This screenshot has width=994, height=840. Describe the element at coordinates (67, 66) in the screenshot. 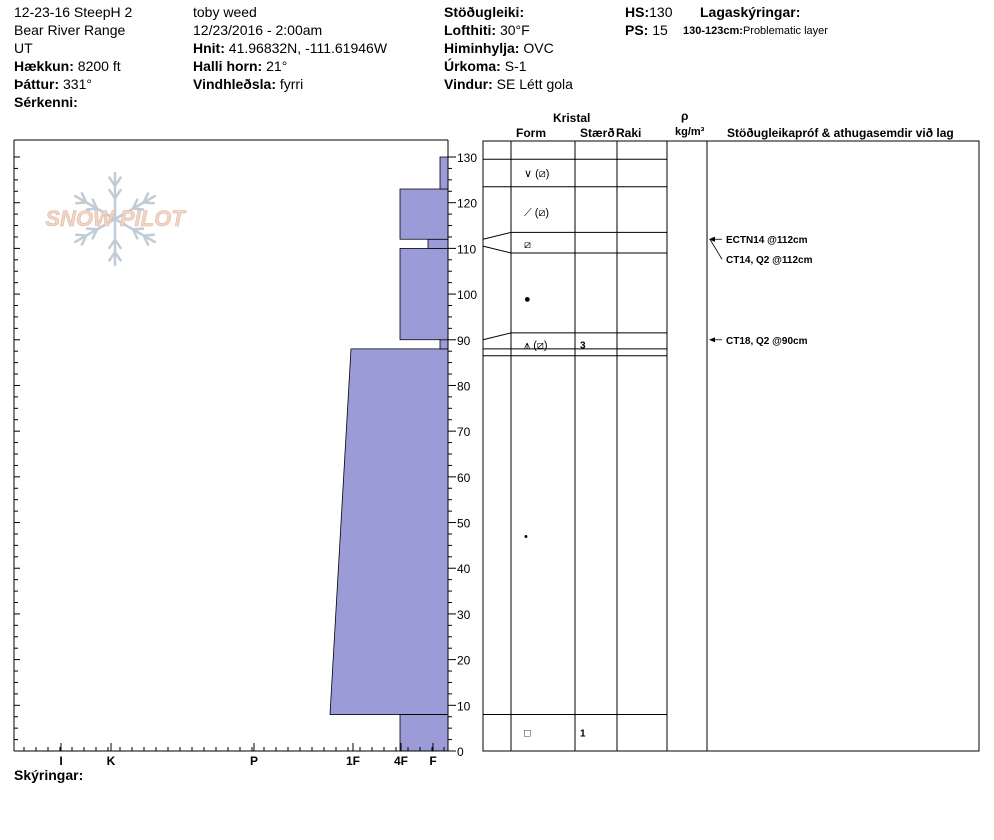

I see `elevation: Hækkun: 8200 ft` at that location.